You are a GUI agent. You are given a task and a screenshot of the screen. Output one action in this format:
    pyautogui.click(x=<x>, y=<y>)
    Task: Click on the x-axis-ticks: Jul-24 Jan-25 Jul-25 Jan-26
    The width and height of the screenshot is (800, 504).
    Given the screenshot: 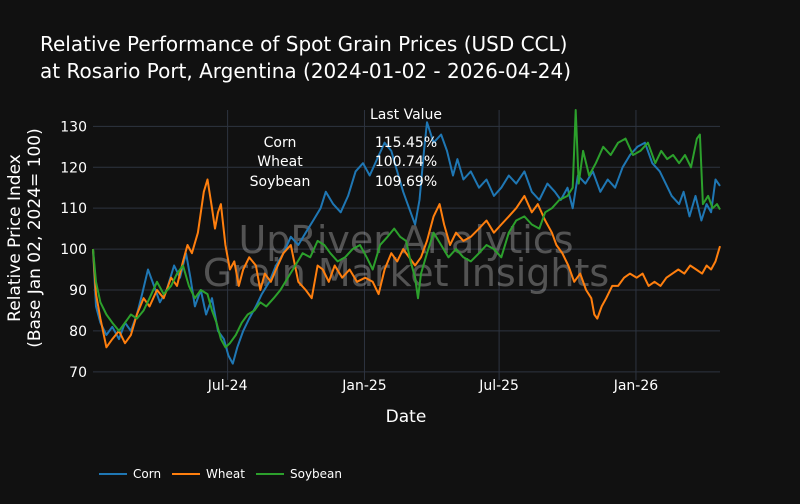 What is the action you would take?
    pyautogui.click(x=433, y=386)
    